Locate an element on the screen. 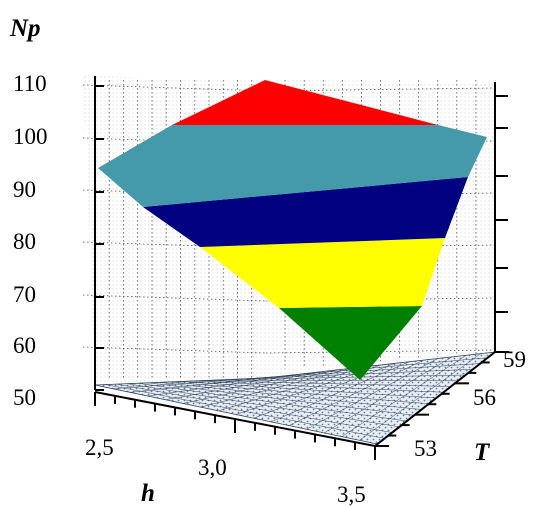  t-axis-title: T is located at coordinates (482, 452).